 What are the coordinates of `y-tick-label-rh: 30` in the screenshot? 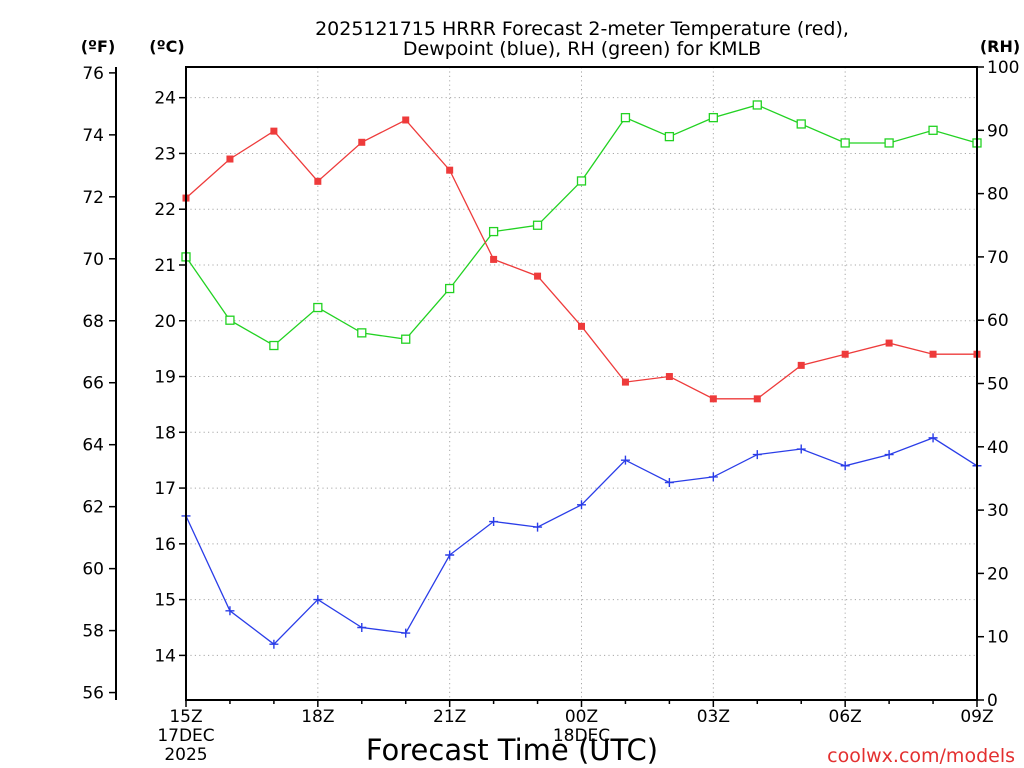 It's located at (998, 511).